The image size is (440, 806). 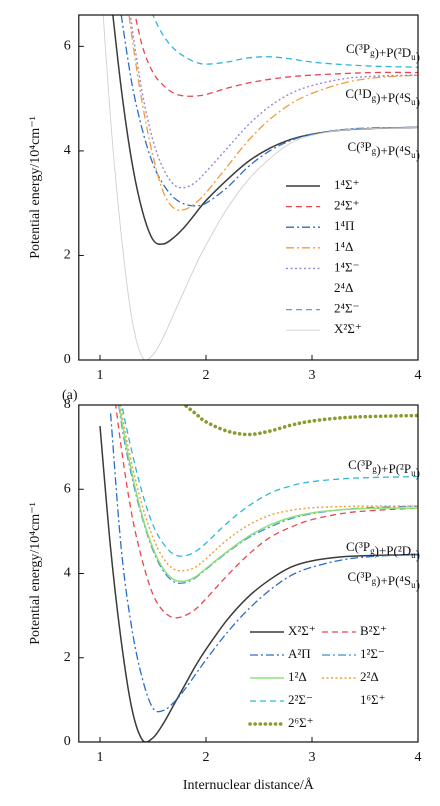 I want to click on legend-label: 1⁶Σ⁺, so click(x=372, y=699).